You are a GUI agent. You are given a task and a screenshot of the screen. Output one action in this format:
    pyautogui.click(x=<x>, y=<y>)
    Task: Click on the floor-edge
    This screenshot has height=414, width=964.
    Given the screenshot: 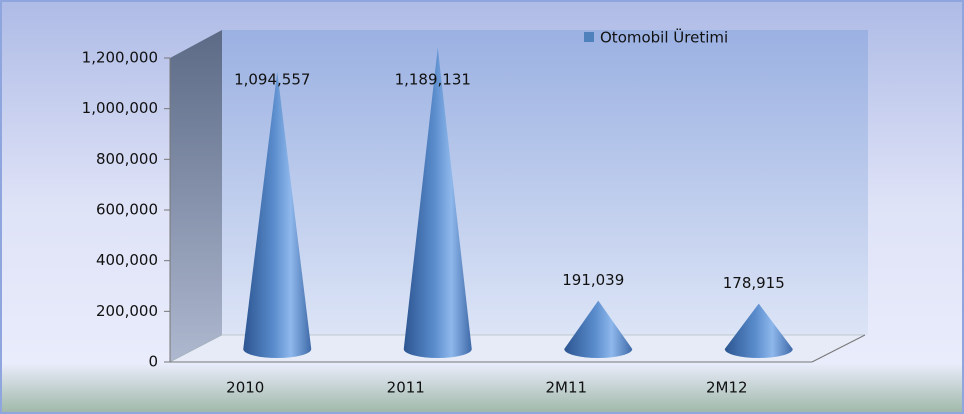 What is the action you would take?
    pyautogui.click(x=838, y=348)
    